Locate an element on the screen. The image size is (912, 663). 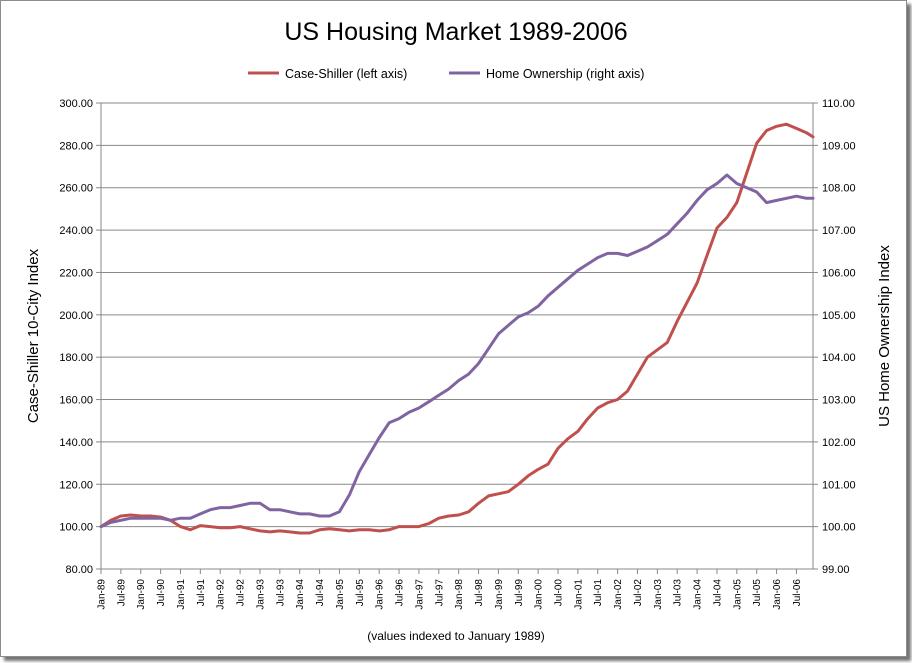
y-tick-label: 280.00 is located at coordinates (76, 146).